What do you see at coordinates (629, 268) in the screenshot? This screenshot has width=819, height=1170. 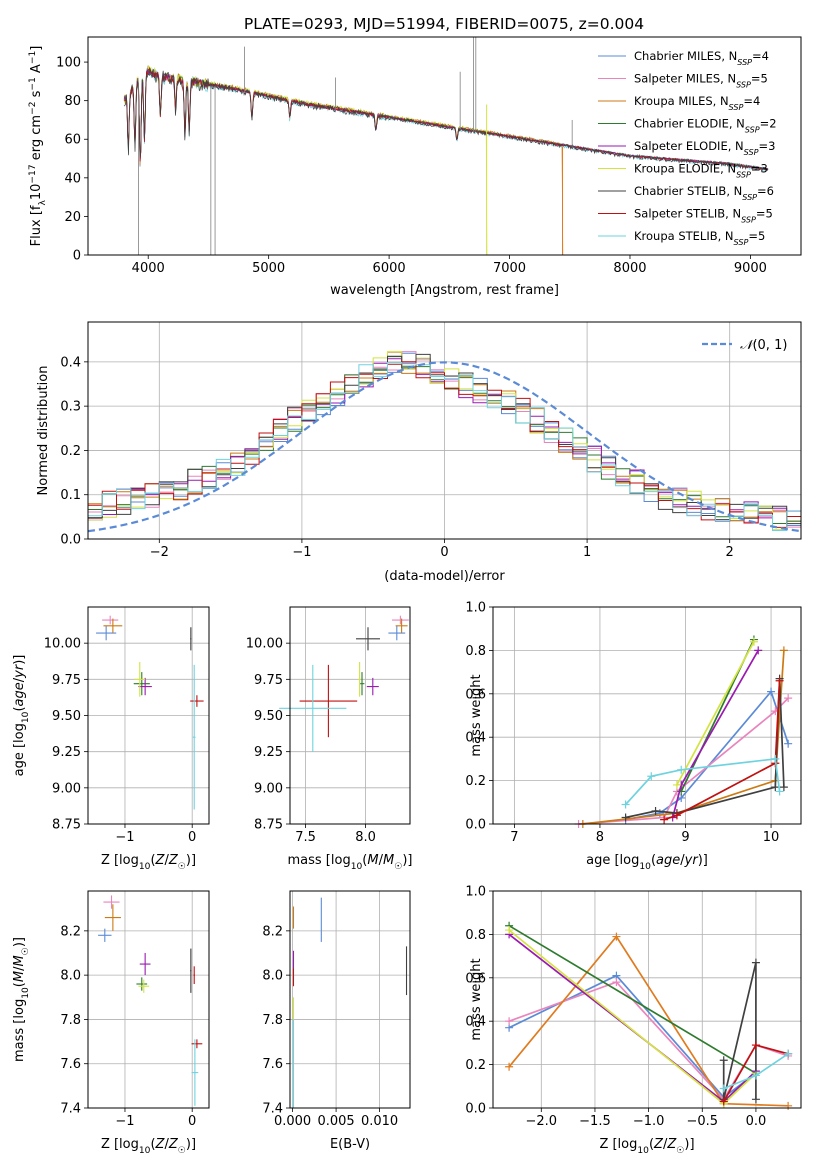 I see `x-tick-label: 8000` at bounding box center [629, 268].